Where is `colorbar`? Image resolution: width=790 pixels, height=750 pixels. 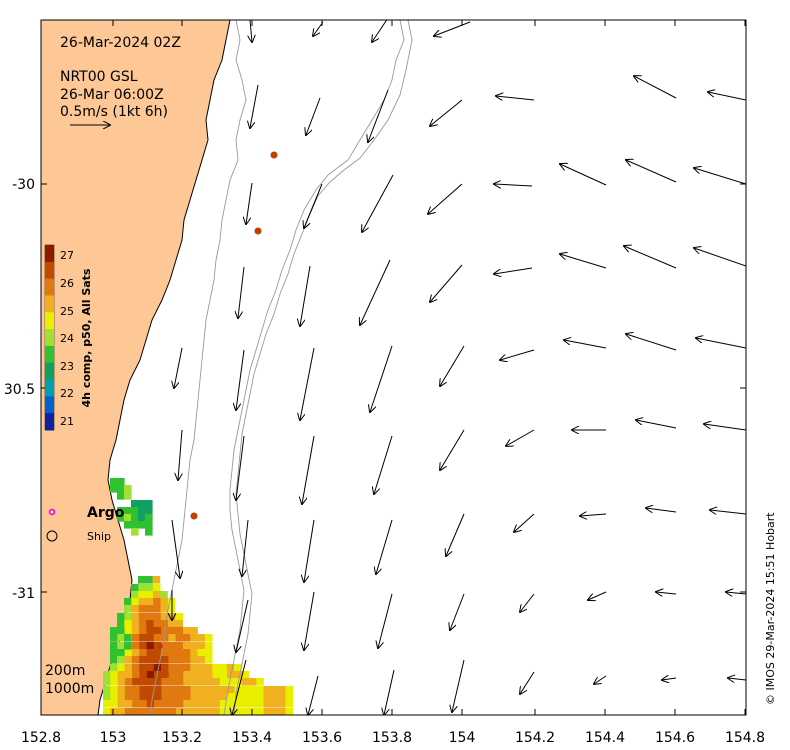
colorbar is located at coordinates (49, 337).